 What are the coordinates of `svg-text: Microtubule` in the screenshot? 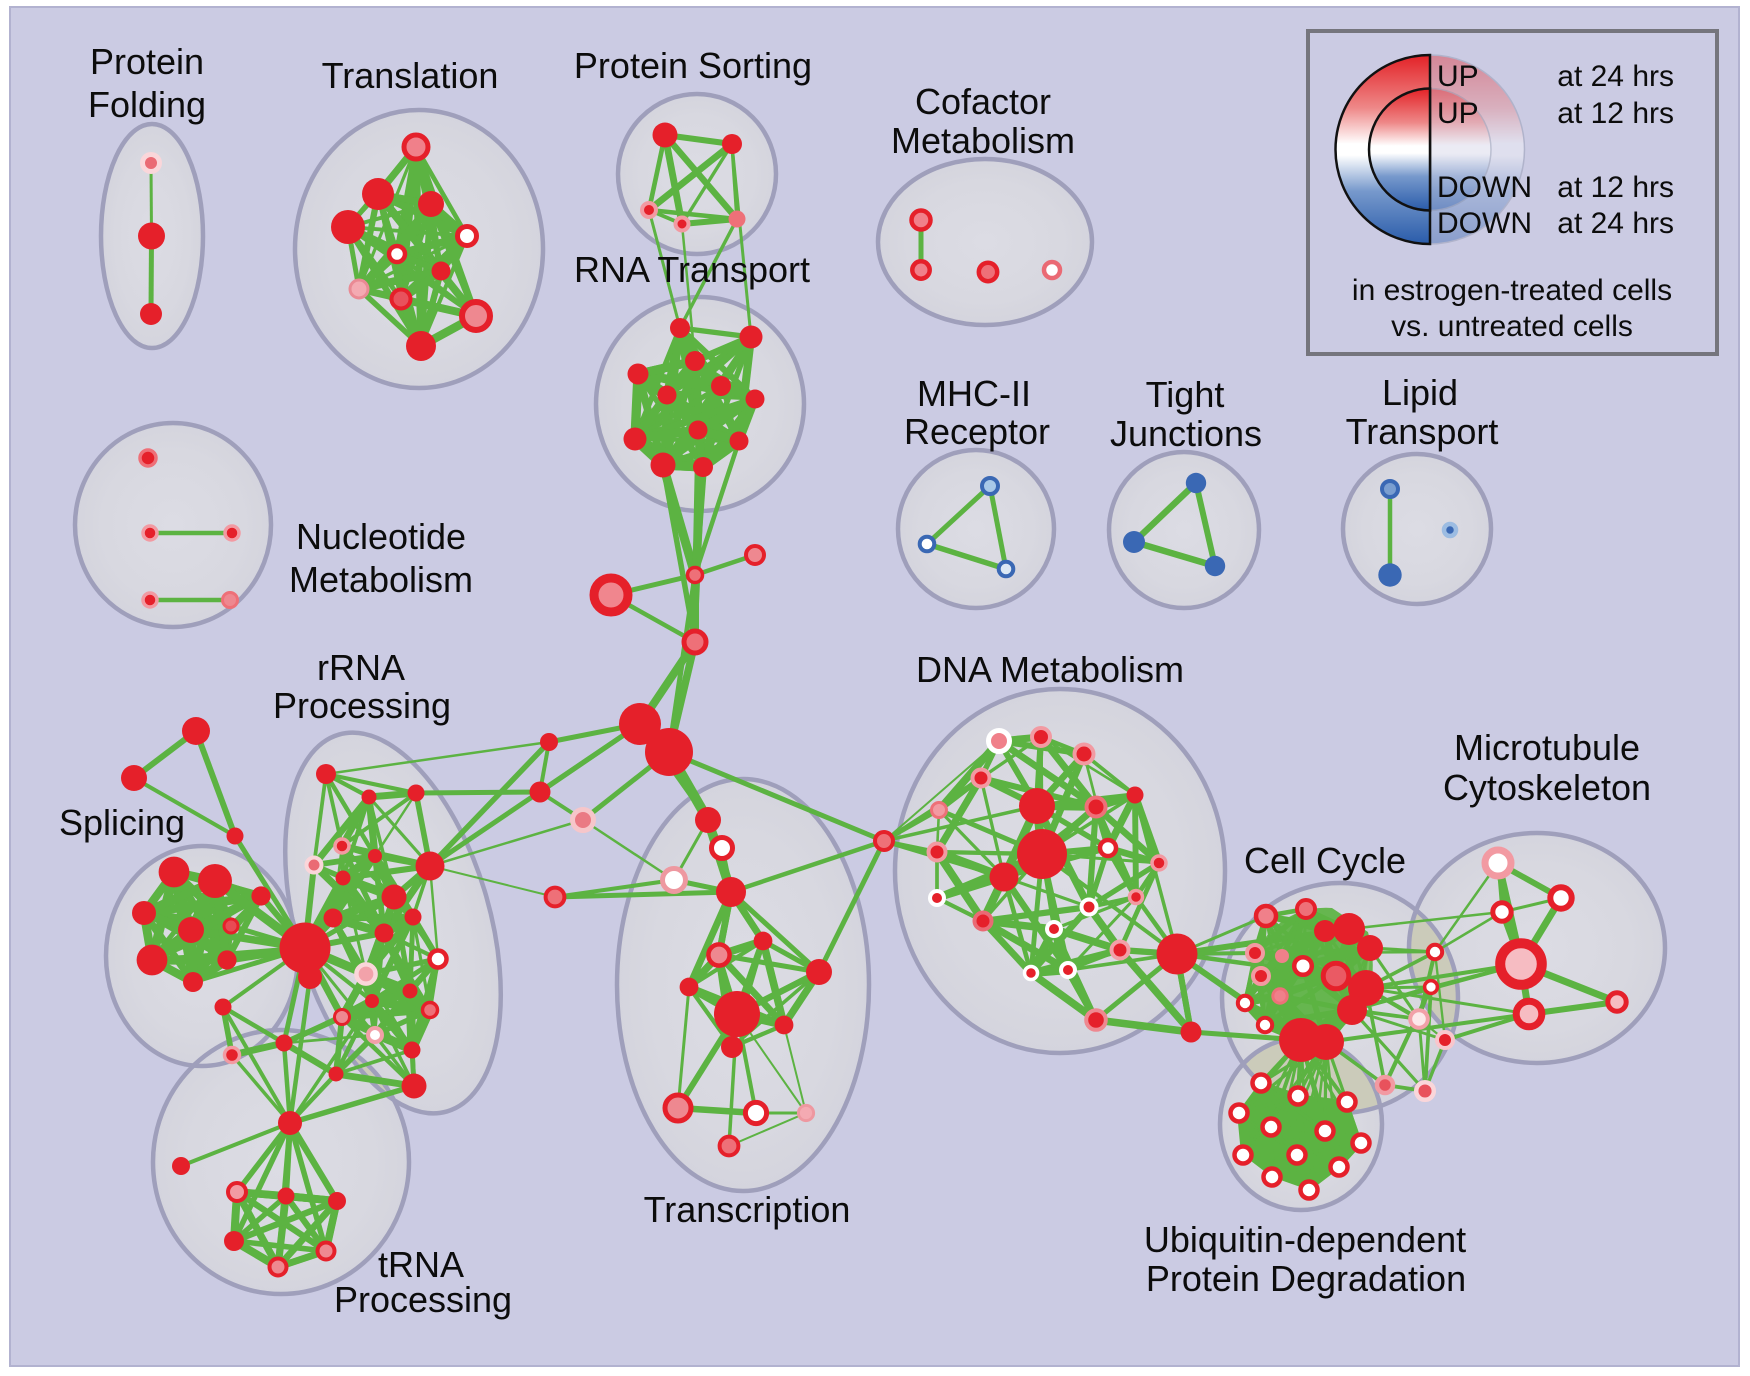 It's located at (1547, 747).